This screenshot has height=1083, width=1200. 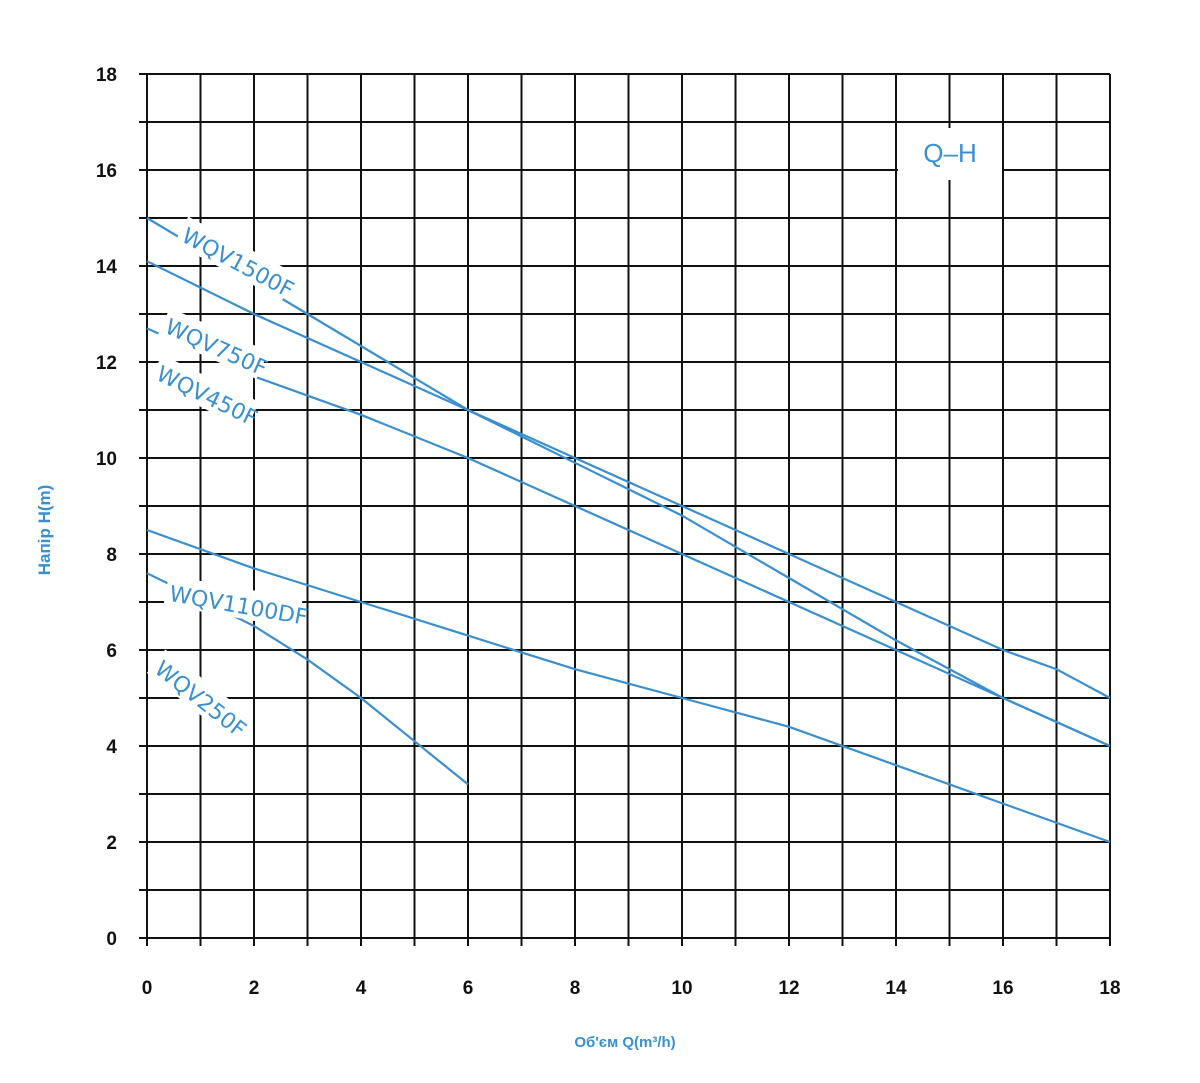 What do you see at coordinates (237, 264) in the screenshot?
I see `series-label: WQV1500F` at bounding box center [237, 264].